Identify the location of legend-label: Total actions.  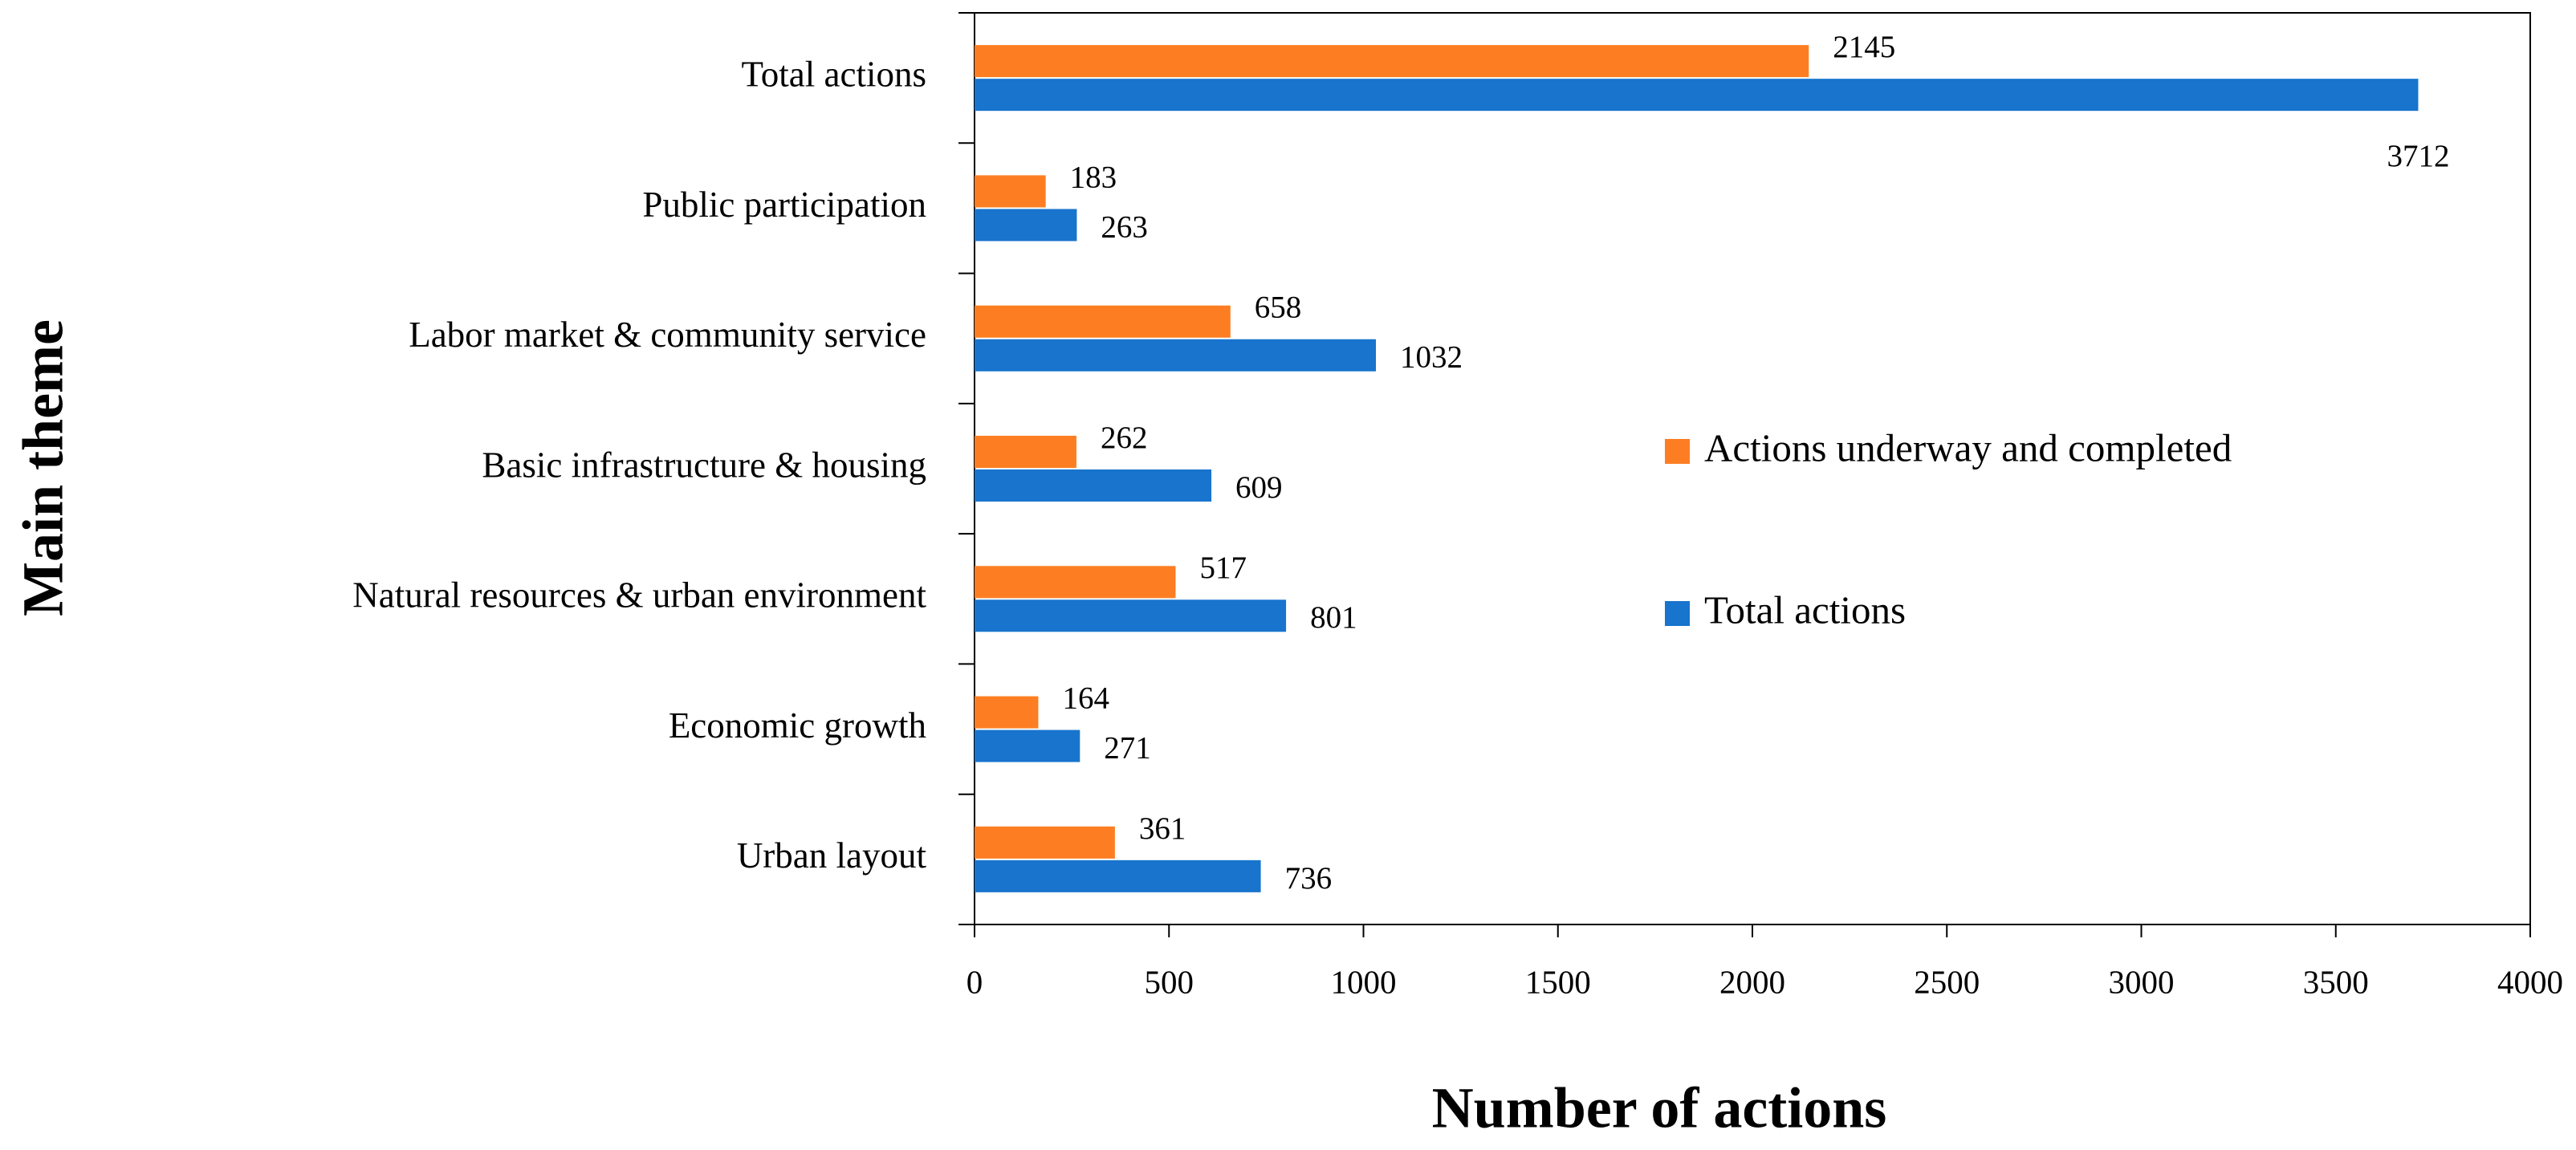
(1805, 609).